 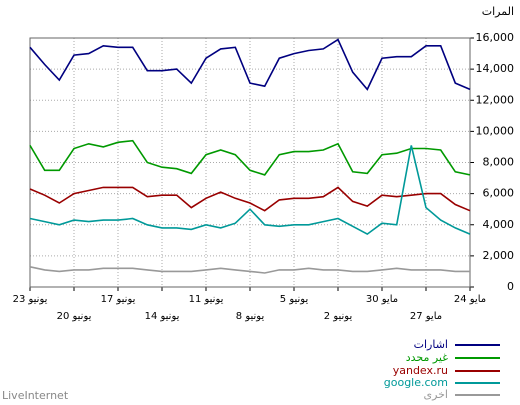 What do you see at coordinates (416, 382) in the screenshot?
I see `legend-label: google.com` at bounding box center [416, 382].